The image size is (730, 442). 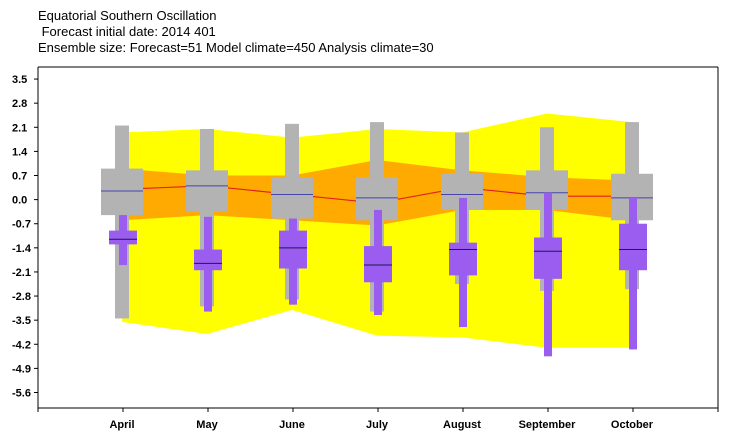 I want to click on x-tick-label: June, so click(x=292, y=425).